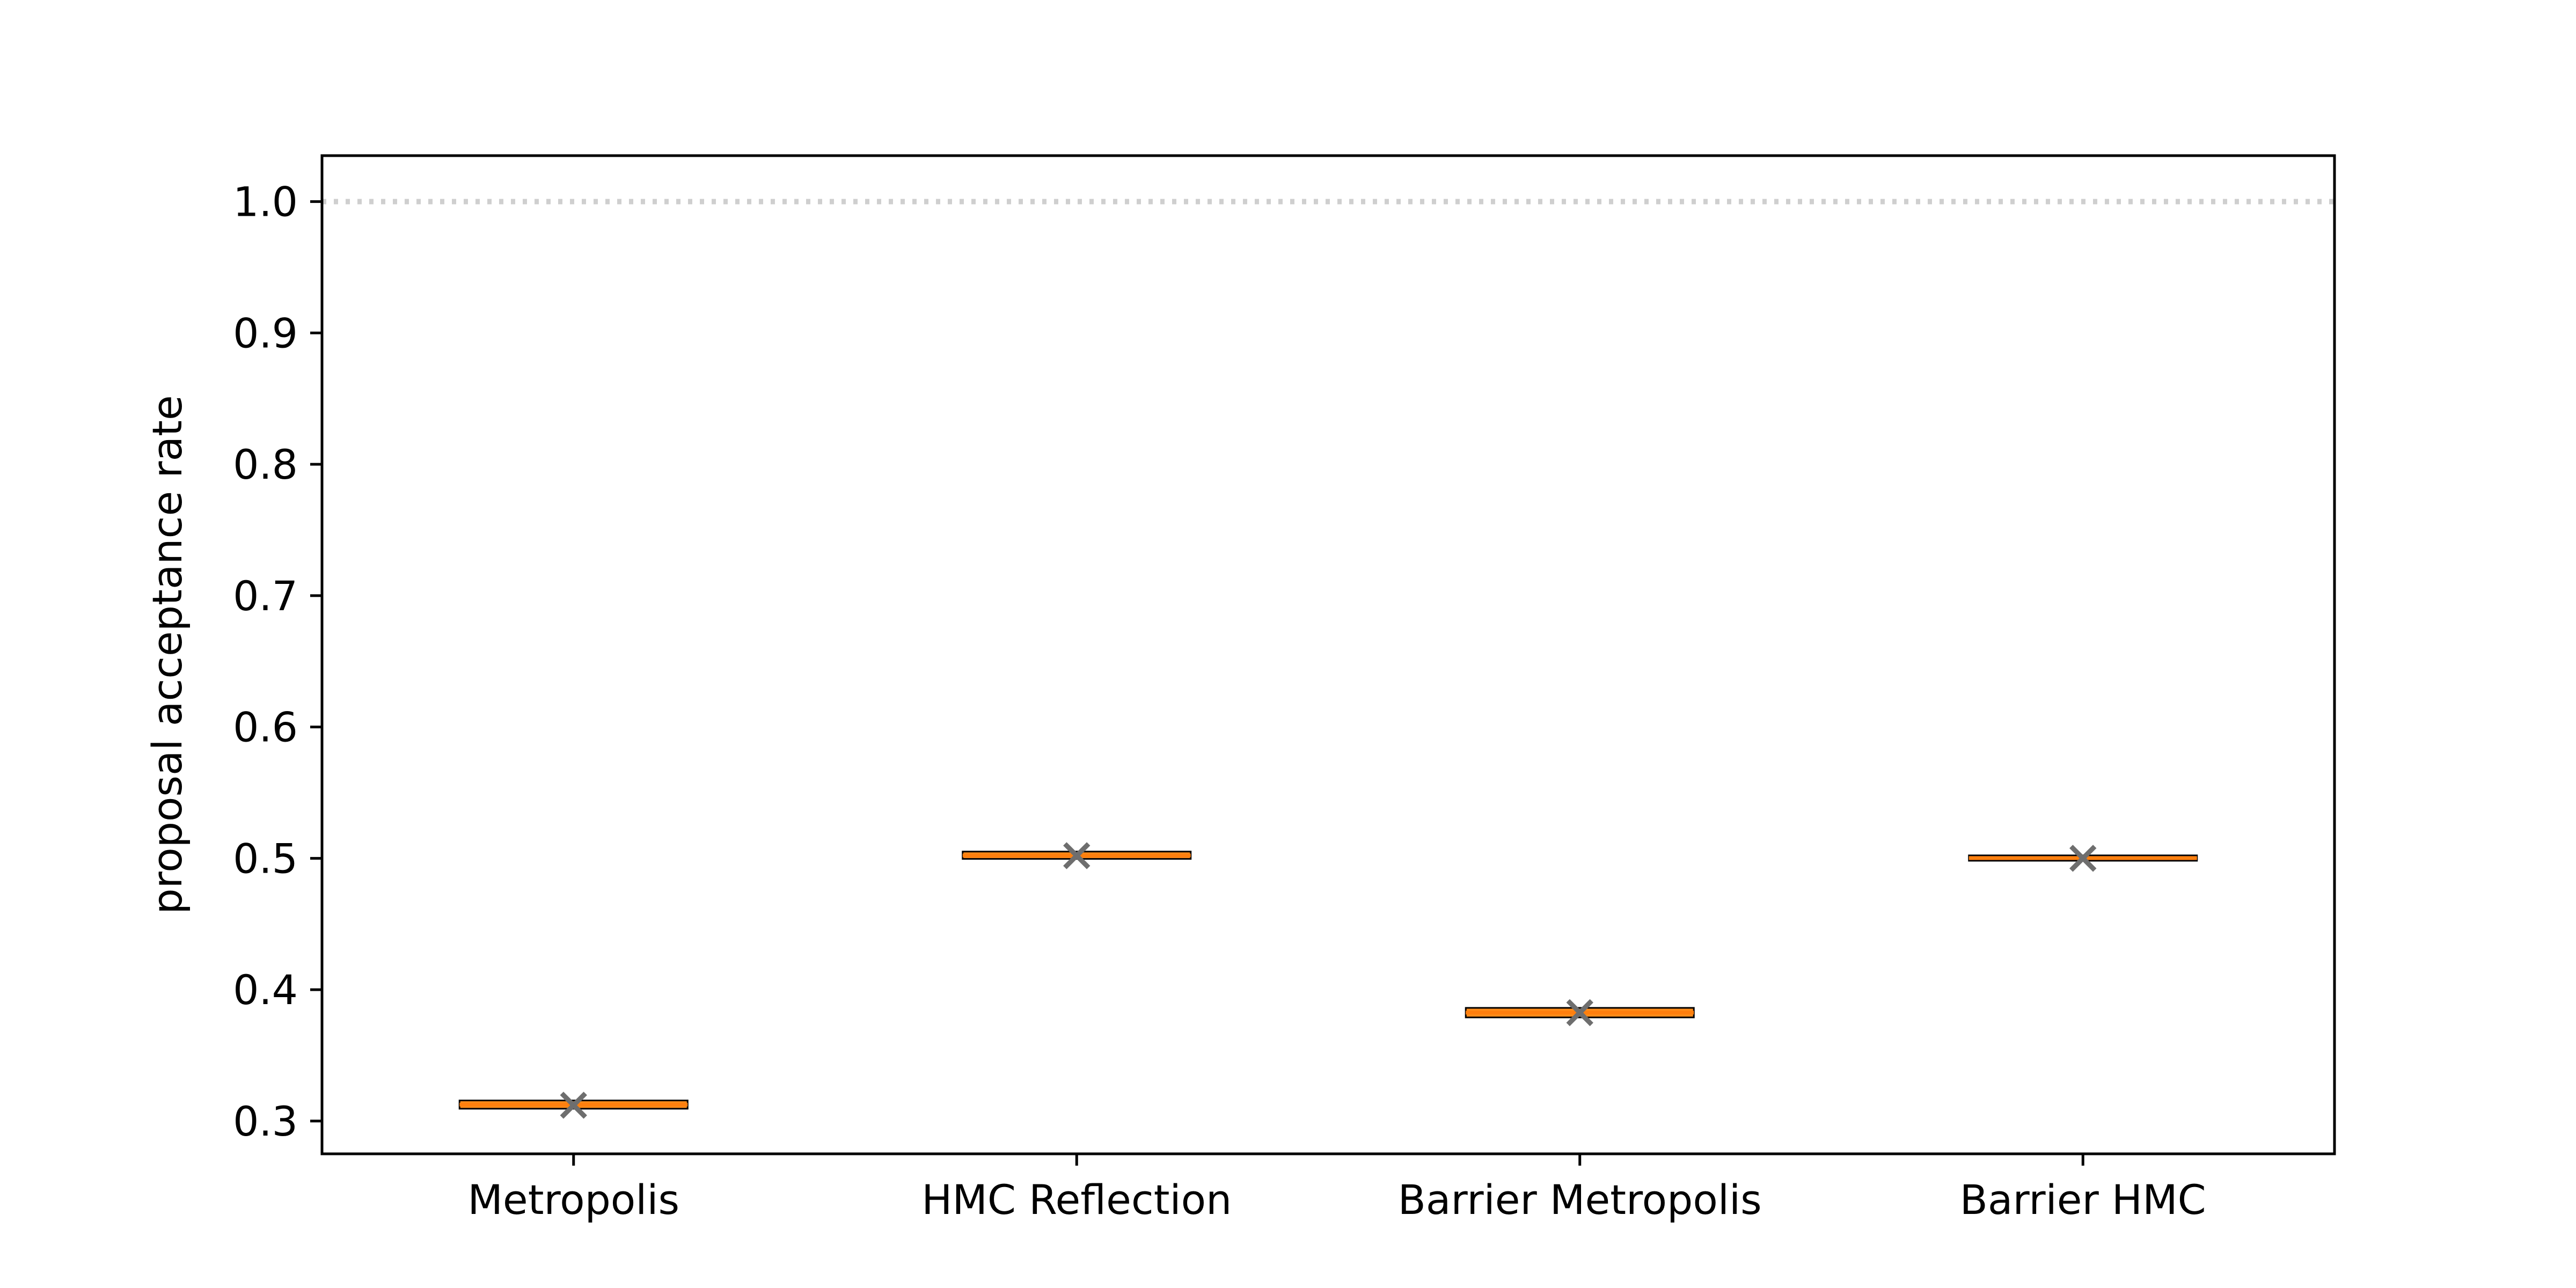  What do you see at coordinates (2083, 1200) in the screenshot?
I see `x-tick-label: Barrier HMC` at bounding box center [2083, 1200].